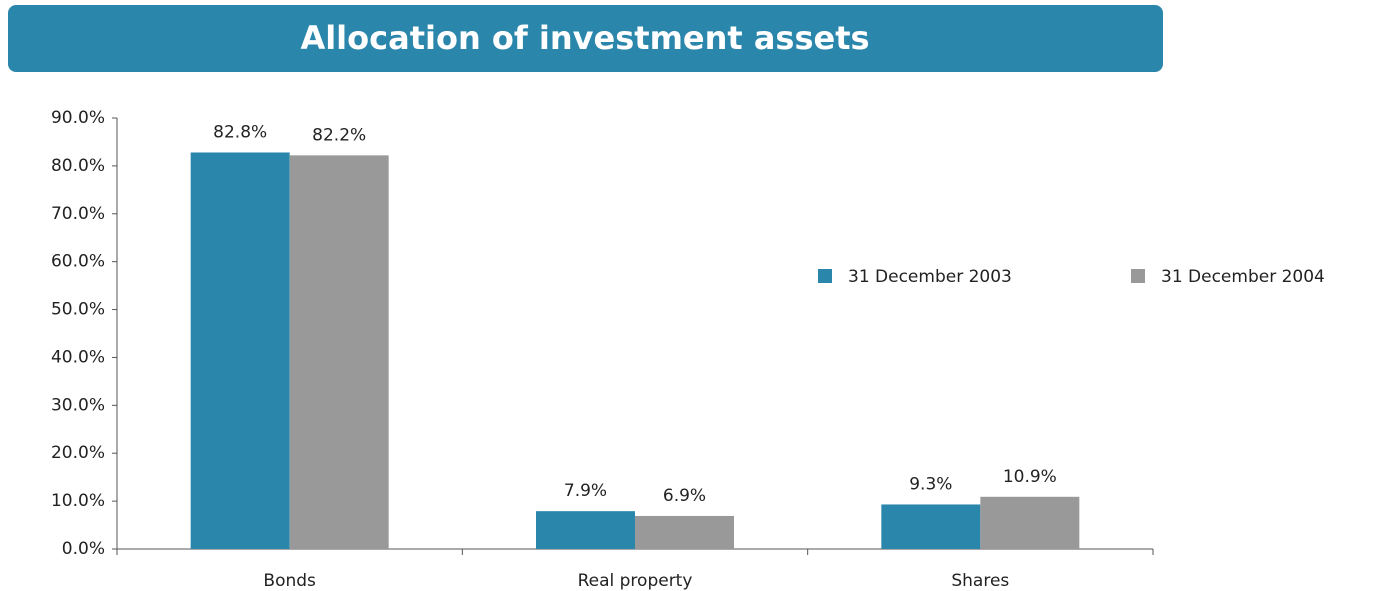  I want to click on x-tick-label: Shares, so click(980, 581).